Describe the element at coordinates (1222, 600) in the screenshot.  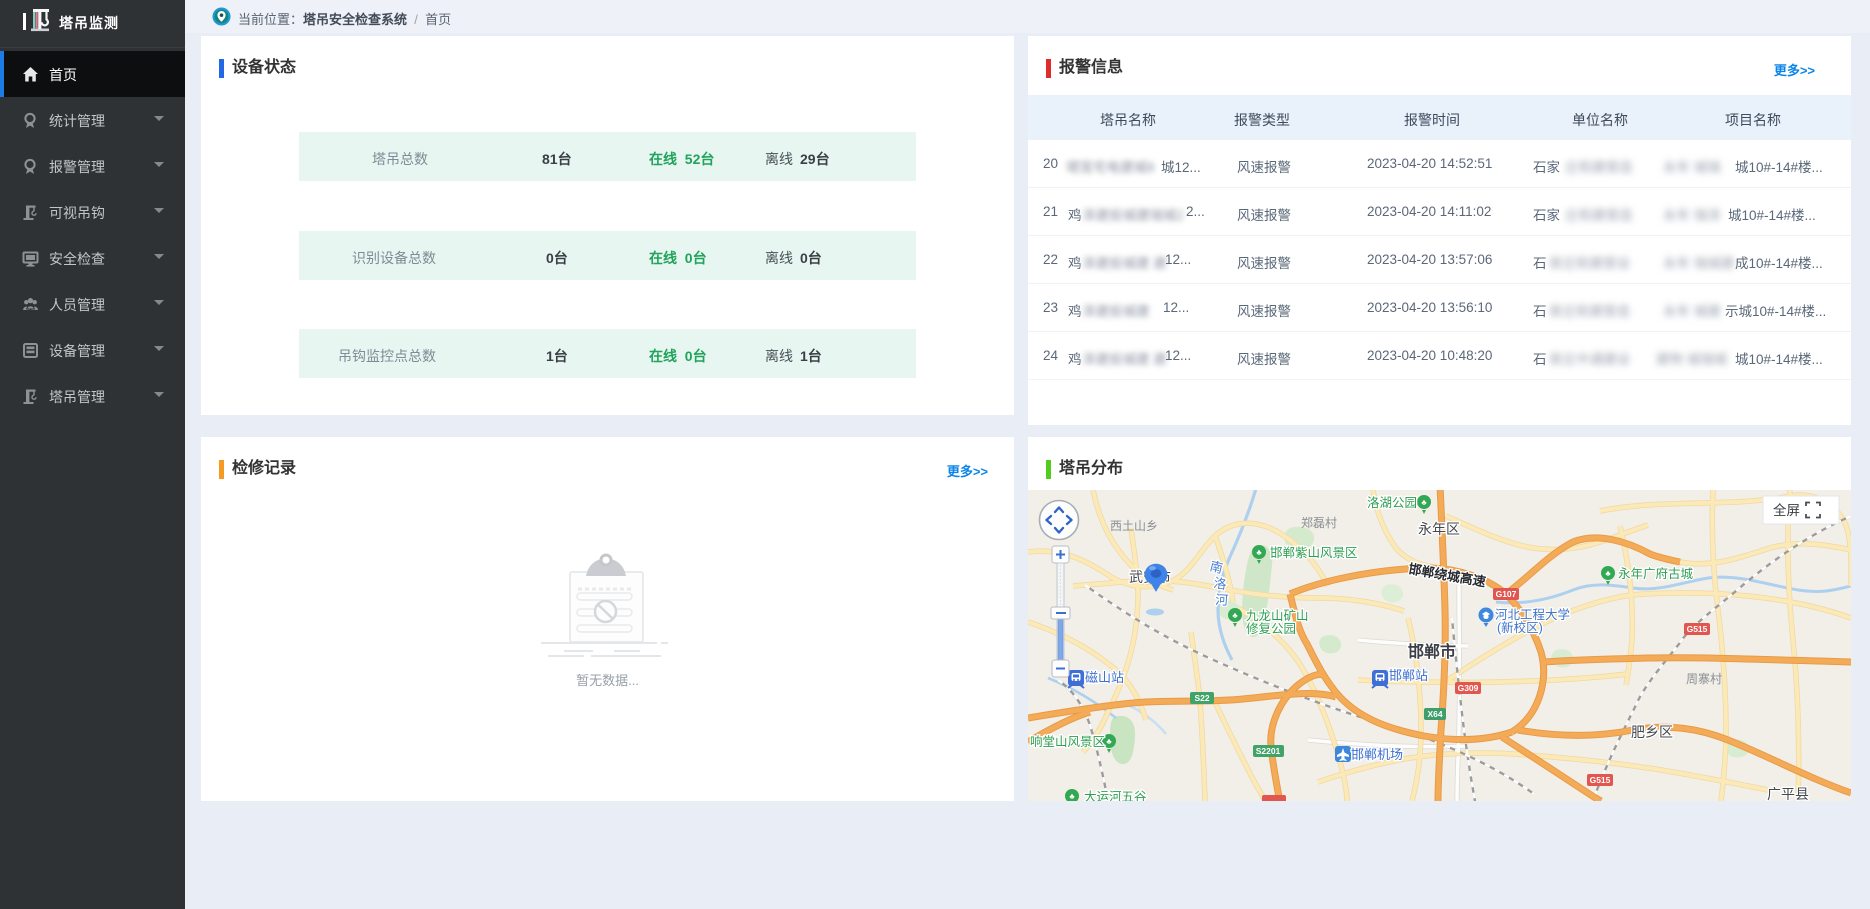
I see `svg-text: 河` at that location.